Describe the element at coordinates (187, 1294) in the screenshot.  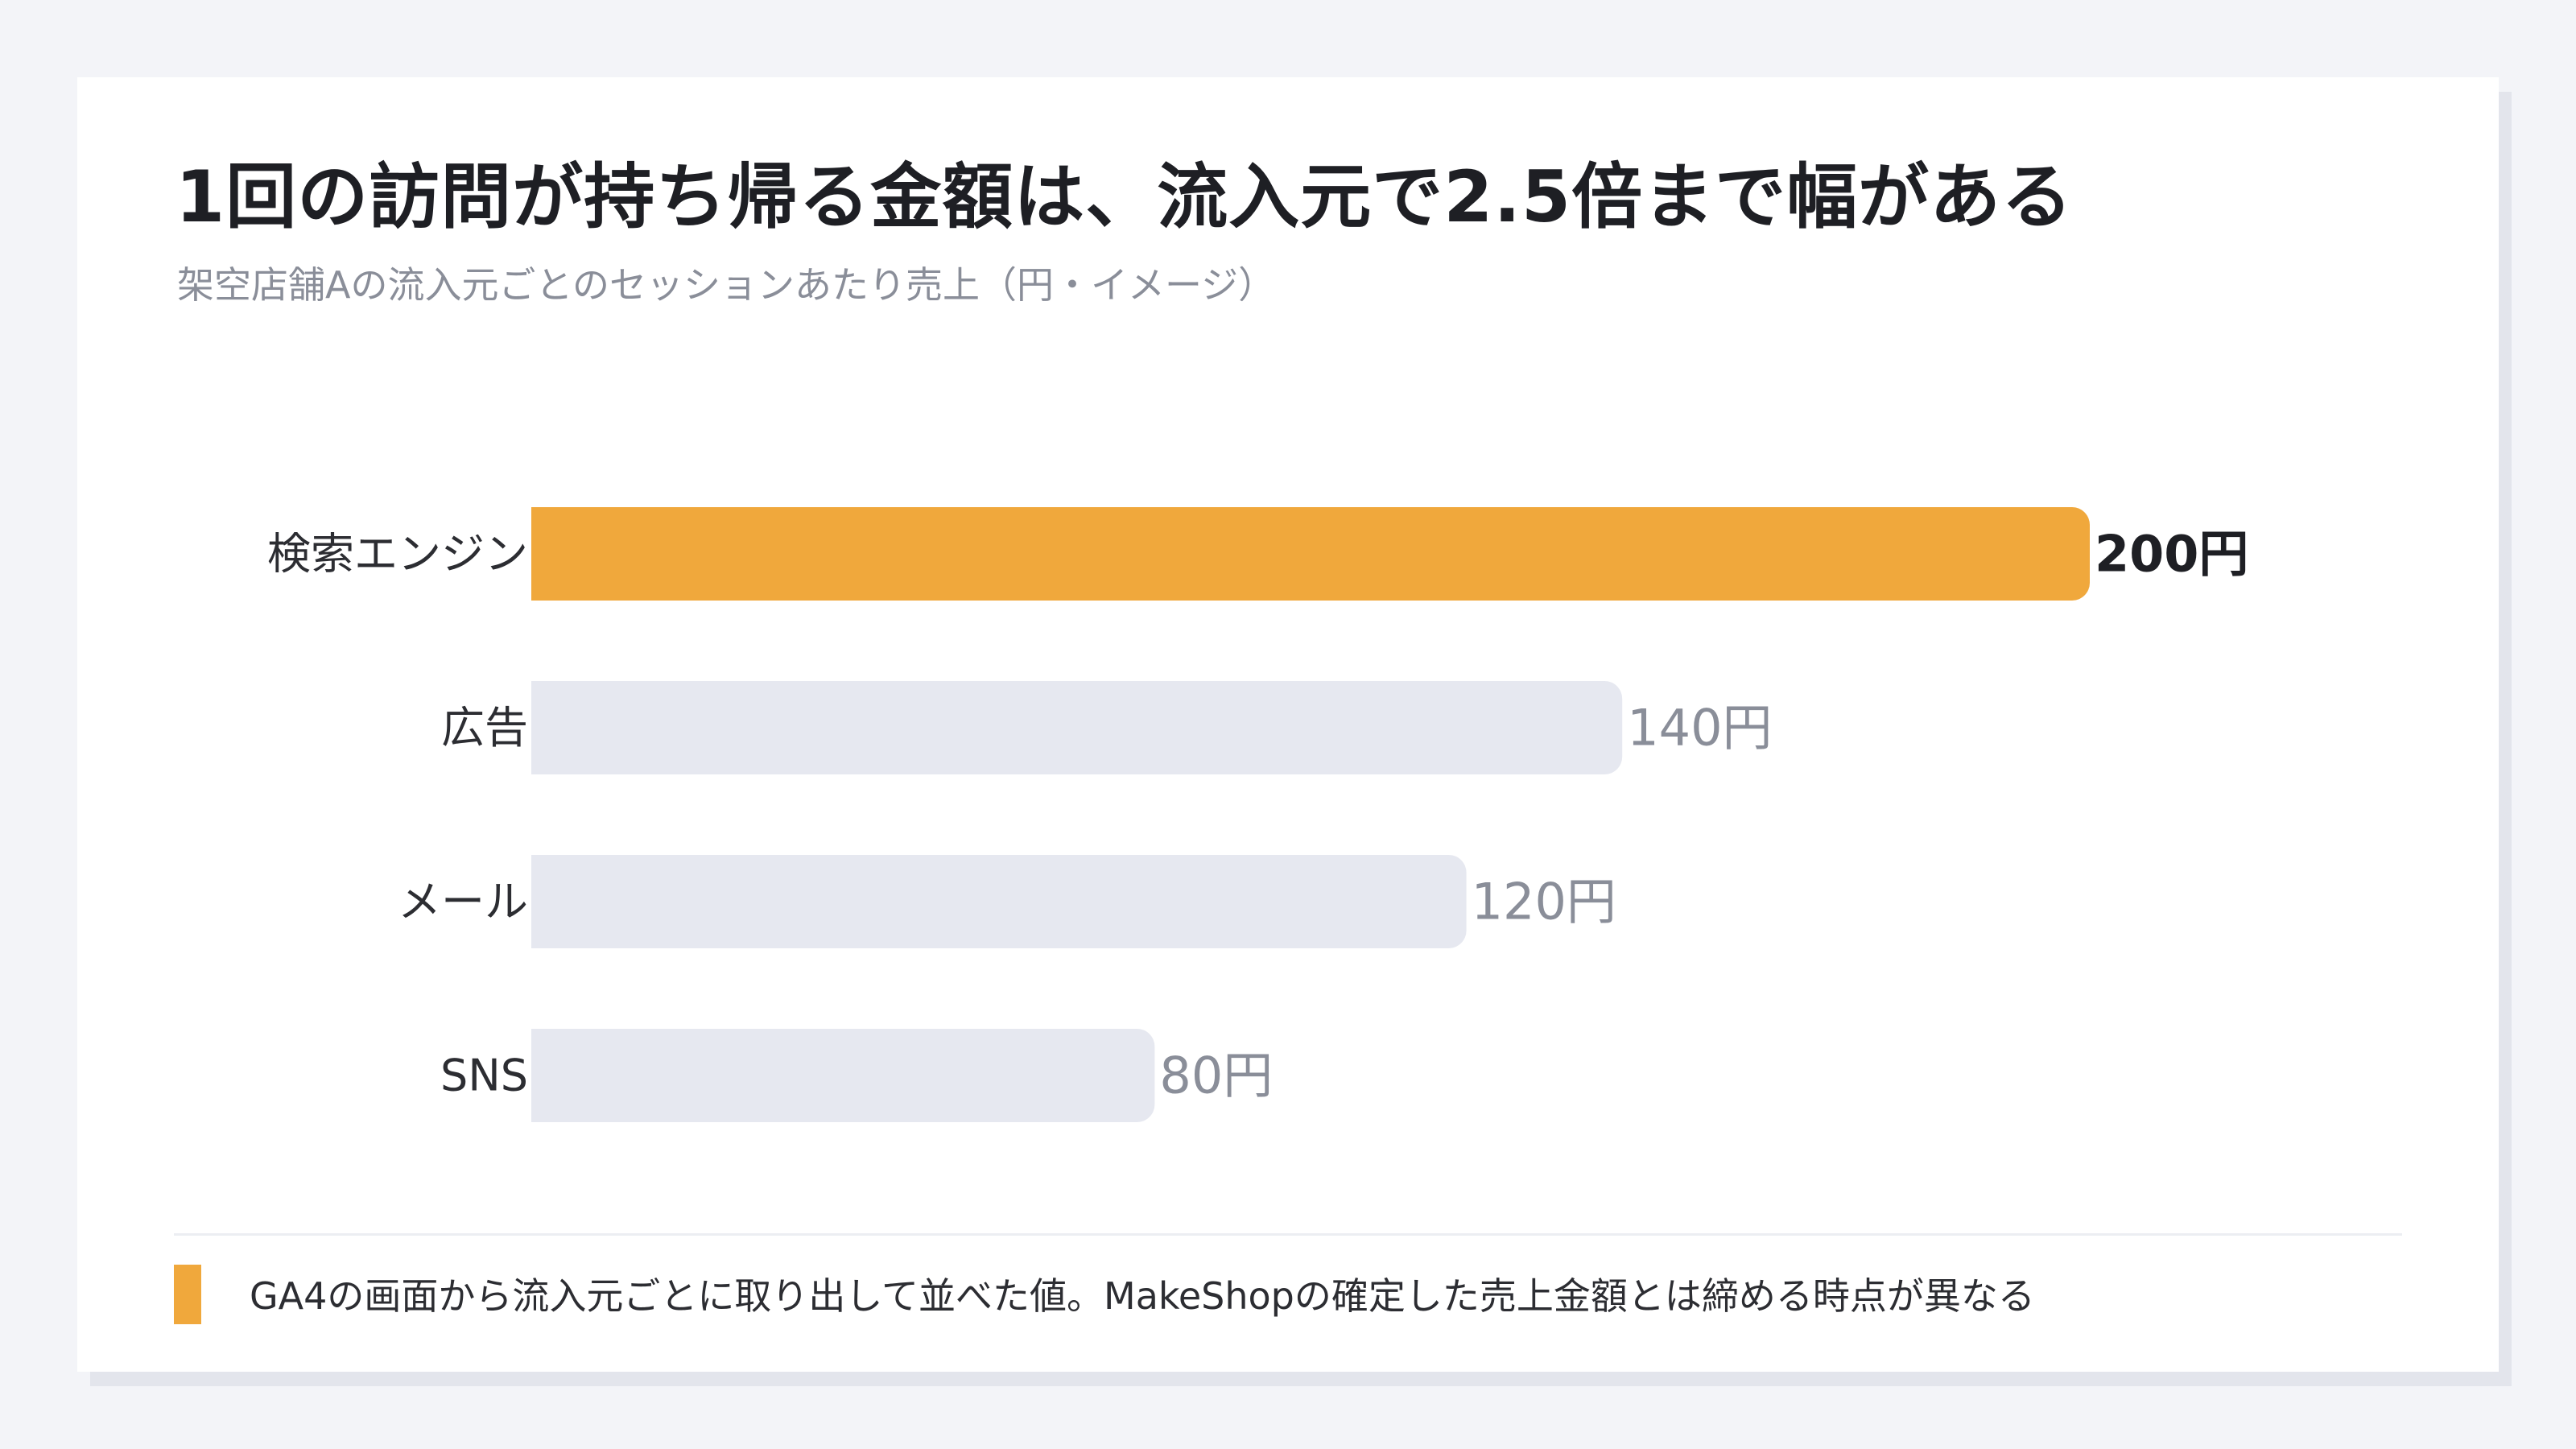
I see `note-marker` at that location.